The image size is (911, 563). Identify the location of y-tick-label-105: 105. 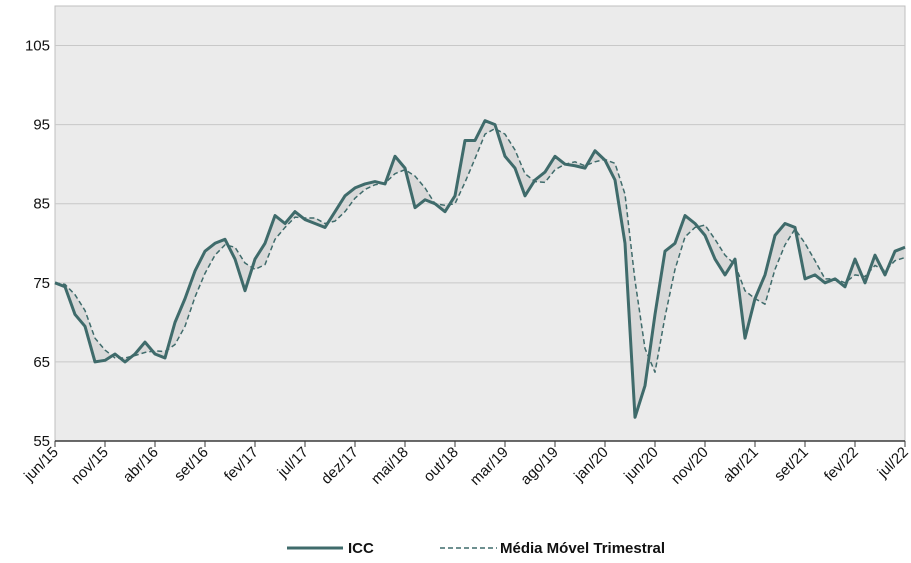
(37, 46).